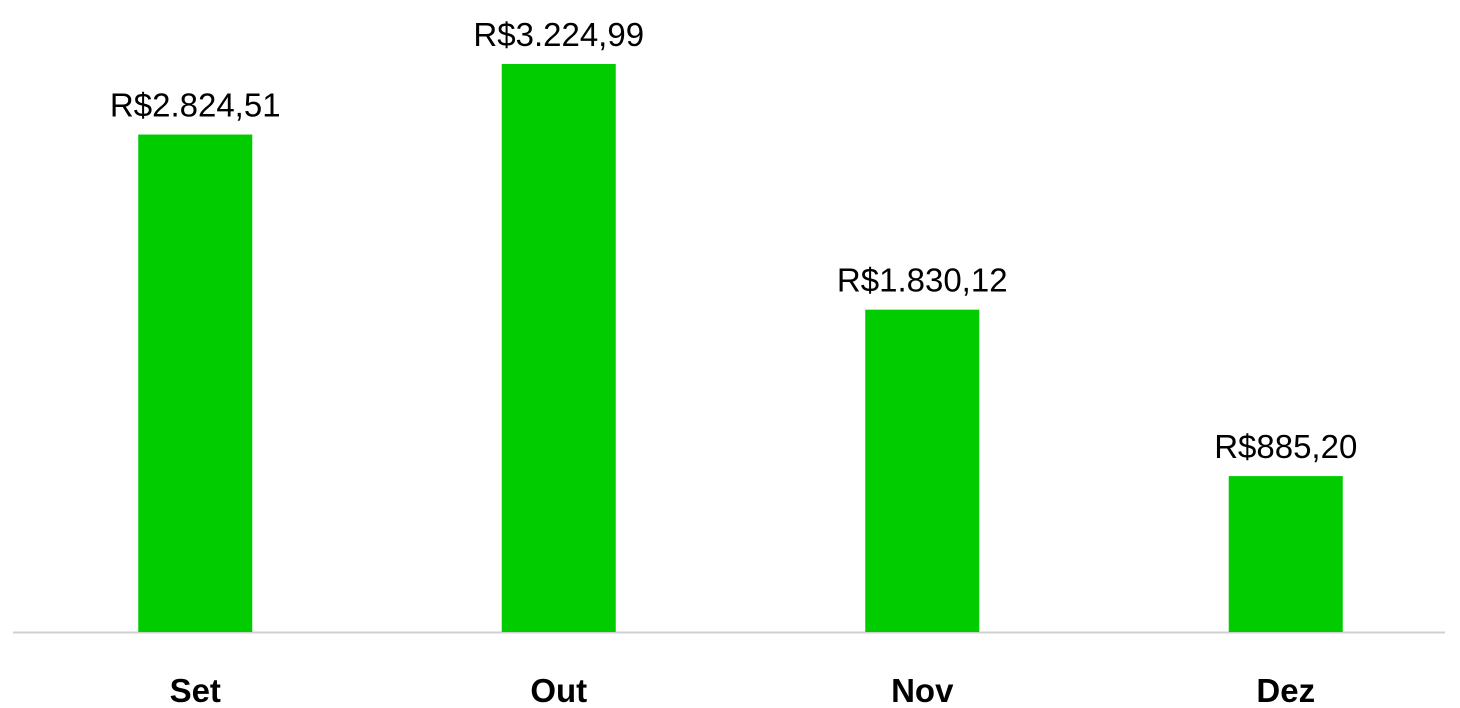  I want to click on x-tick-label: Out, so click(558, 690).